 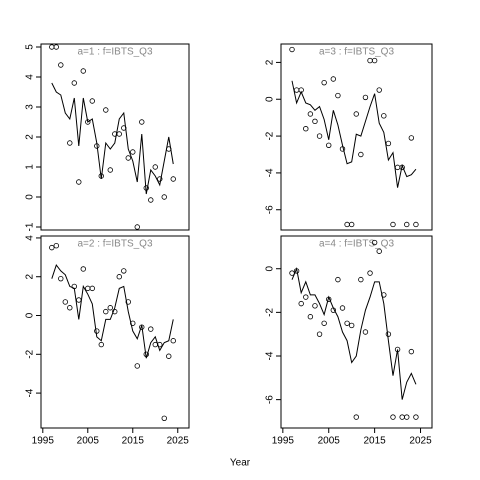 I want to click on panel-title: a=2 : f=IBTS_Q3, so click(x=114, y=244).